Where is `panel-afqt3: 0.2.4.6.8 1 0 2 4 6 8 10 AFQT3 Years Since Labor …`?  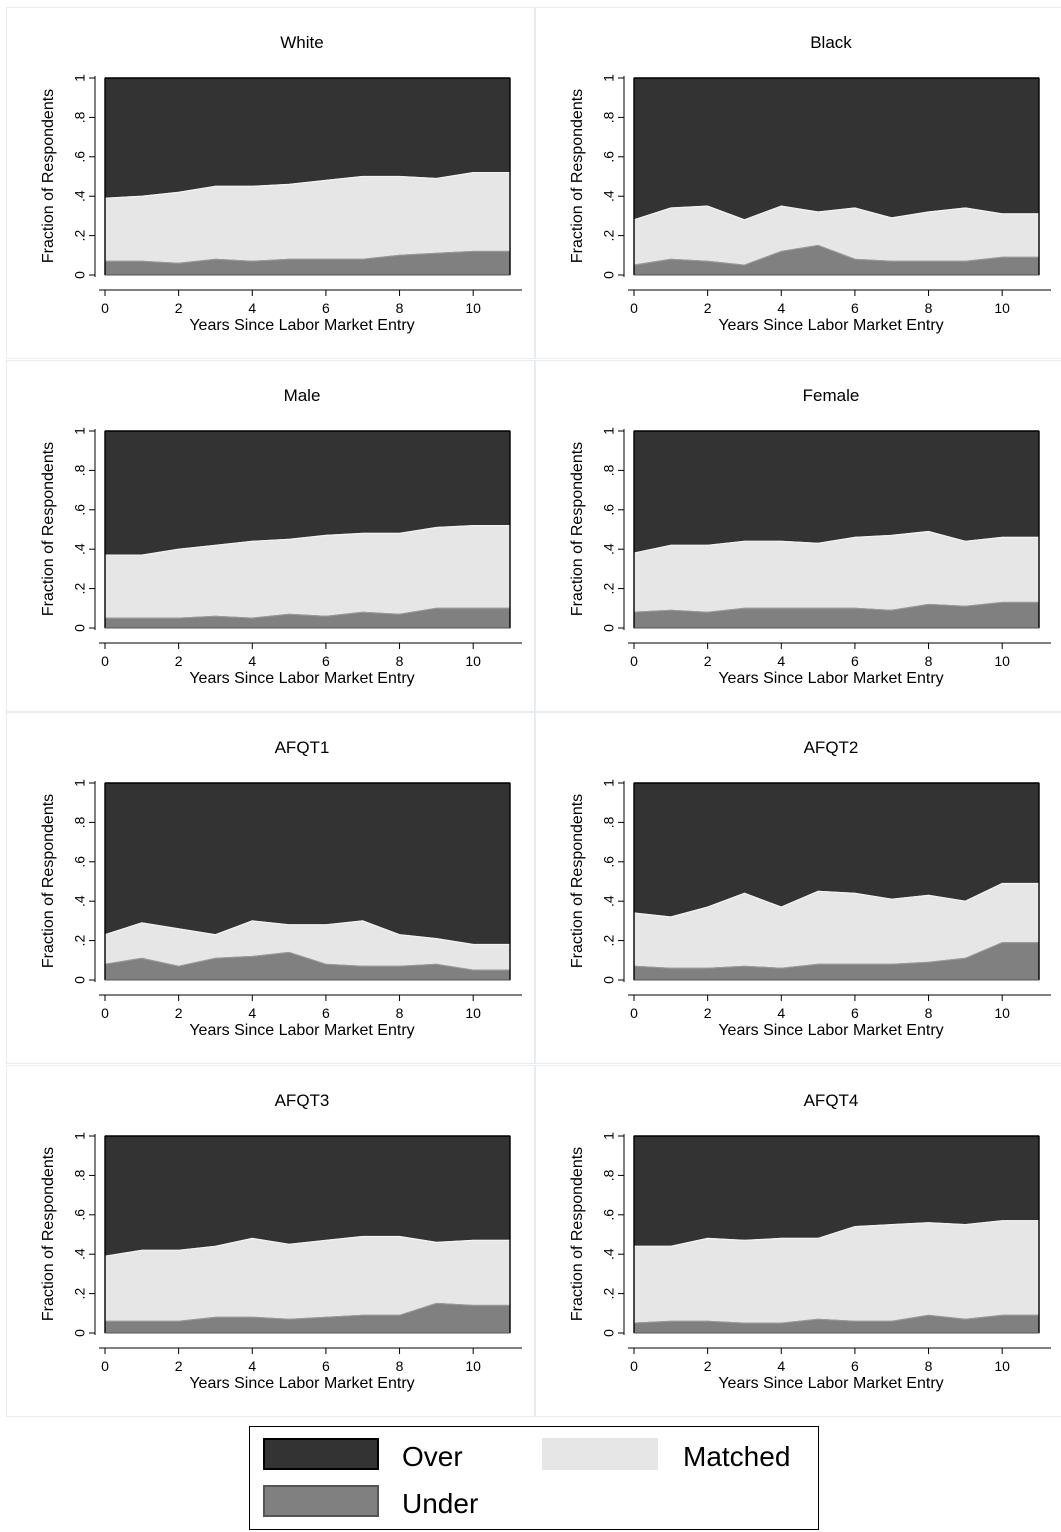 panel-afqt3: 0.2.4.6.8 1 0 2 4 6 8 10 AFQT3 Years Since Labor … is located at coordinates (270, 1240).